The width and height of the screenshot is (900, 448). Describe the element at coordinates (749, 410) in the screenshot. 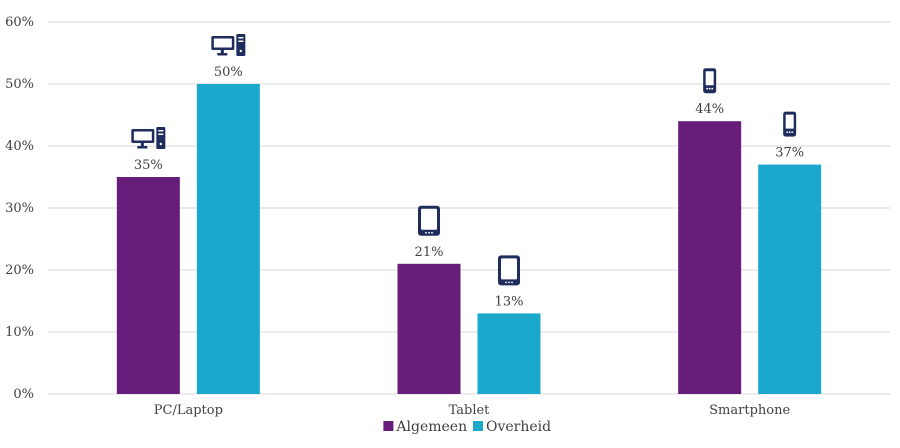

I see `x-tick-label: Smartphone` at that location.